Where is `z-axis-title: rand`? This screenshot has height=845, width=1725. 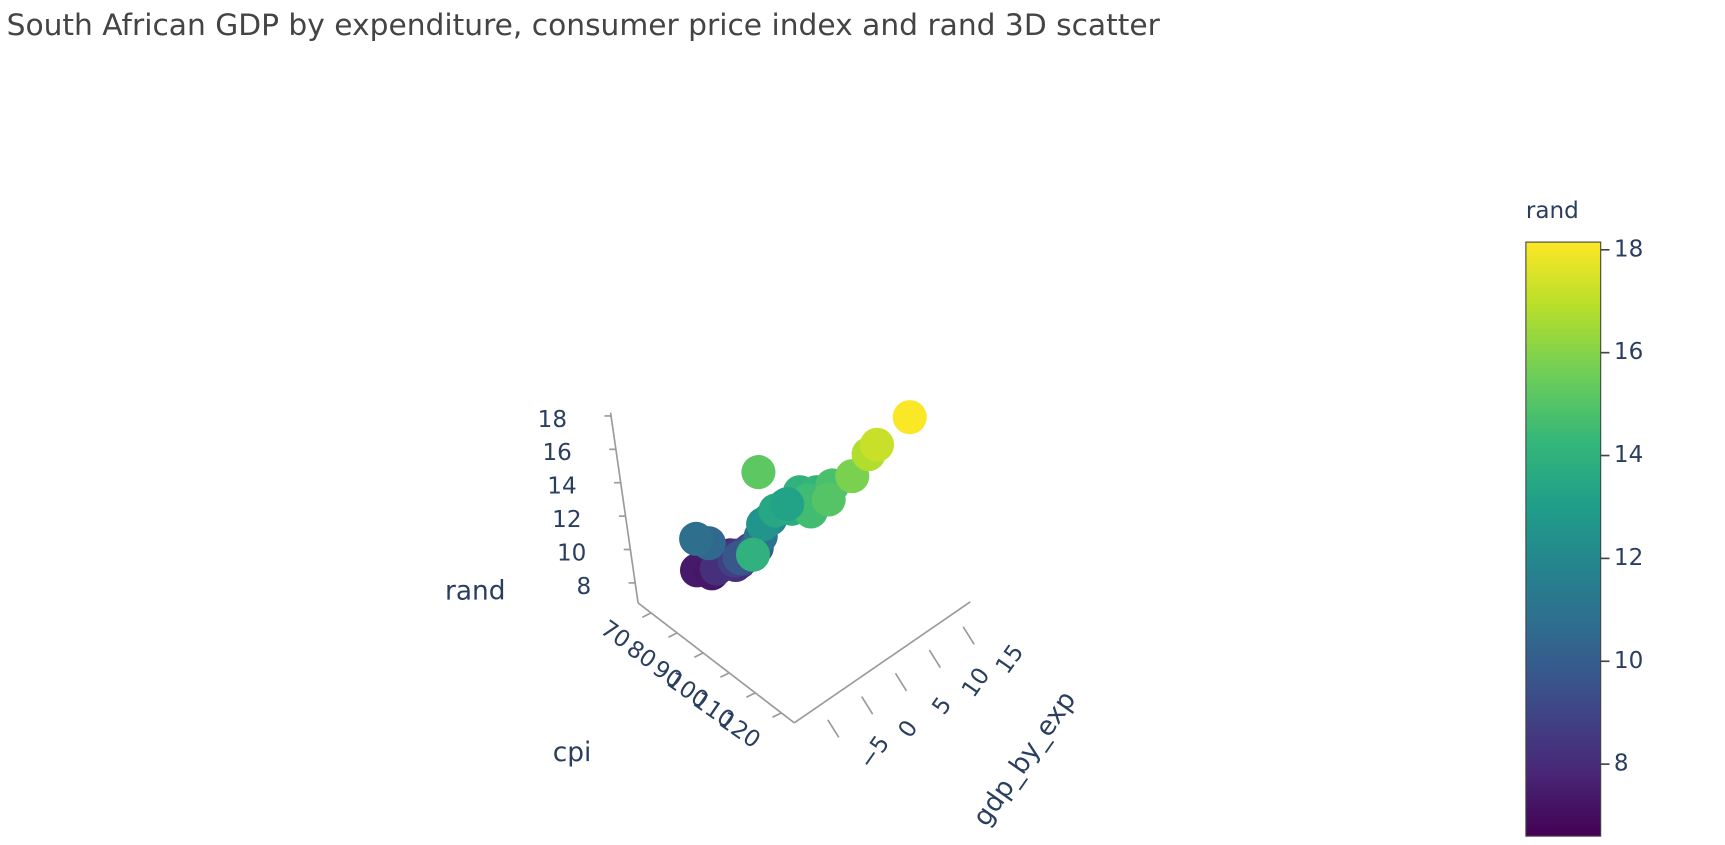 z-axis-title: rand is located at coordinates (475, 590).